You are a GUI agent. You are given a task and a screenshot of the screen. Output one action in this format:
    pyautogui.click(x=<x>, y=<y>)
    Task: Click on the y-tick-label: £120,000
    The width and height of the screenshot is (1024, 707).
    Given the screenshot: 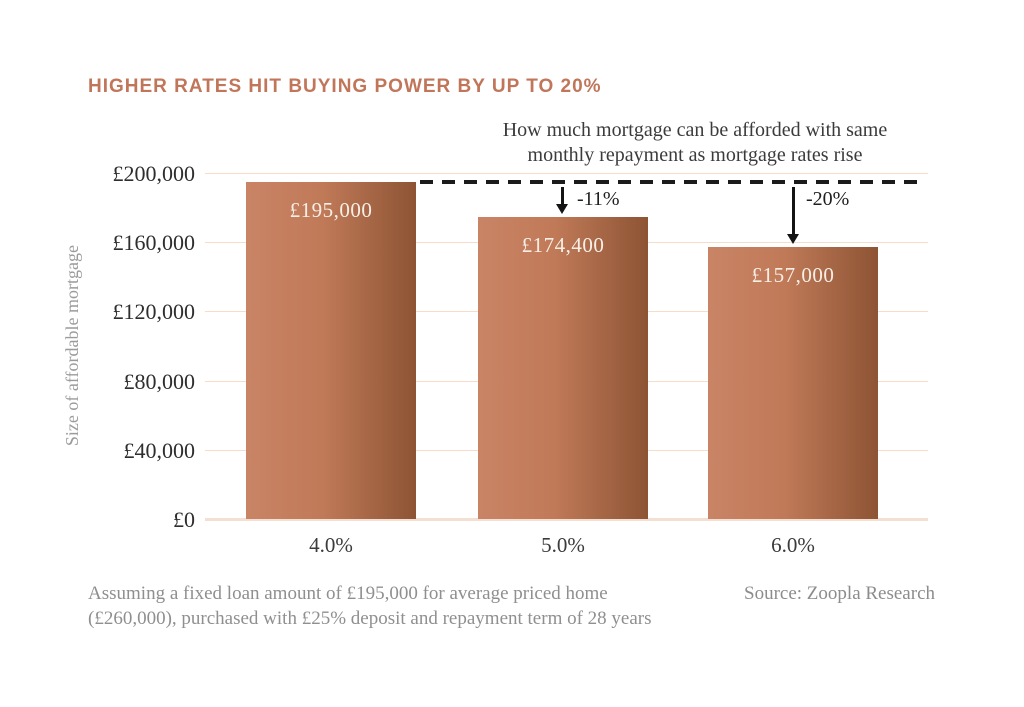 What is the action you would take?
    pyautogui.click(x=154, y=312)
    